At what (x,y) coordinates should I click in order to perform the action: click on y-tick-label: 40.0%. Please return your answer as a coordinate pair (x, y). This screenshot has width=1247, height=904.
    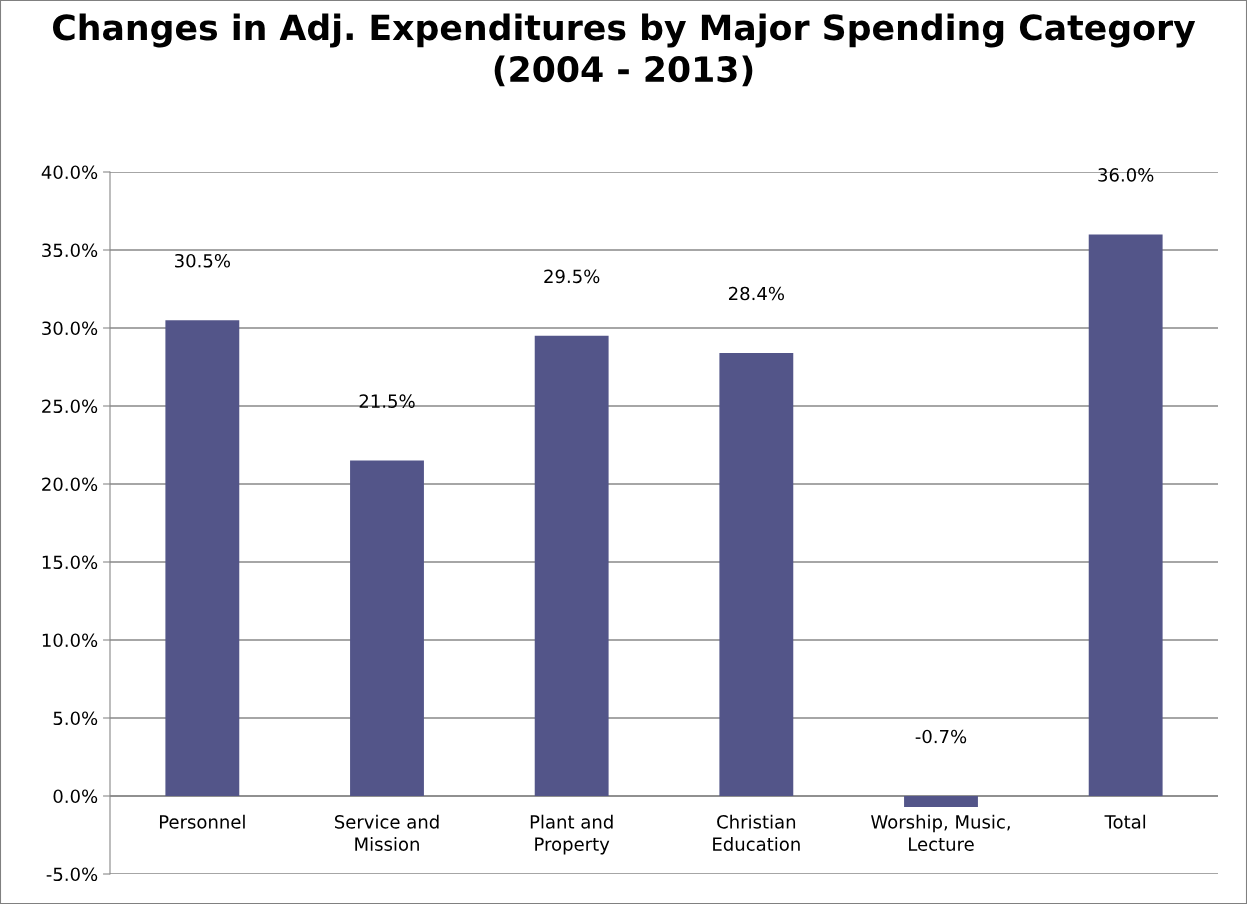
    Looking at the image, I should click on (69, 172).